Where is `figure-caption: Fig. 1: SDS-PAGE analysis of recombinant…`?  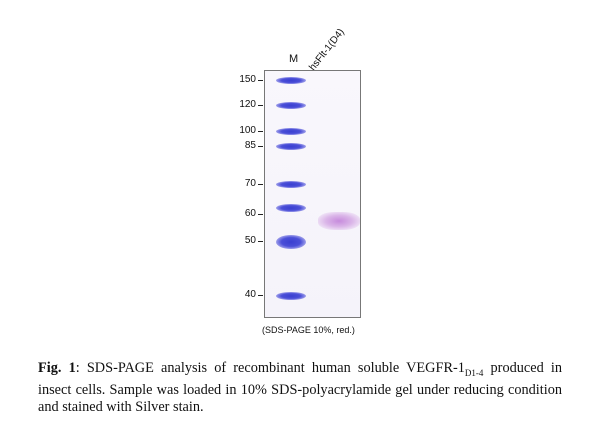
figure-caption: Fig. 1: SDS-PAGE analysis of recombinant… is located at coordinates (300, 388).